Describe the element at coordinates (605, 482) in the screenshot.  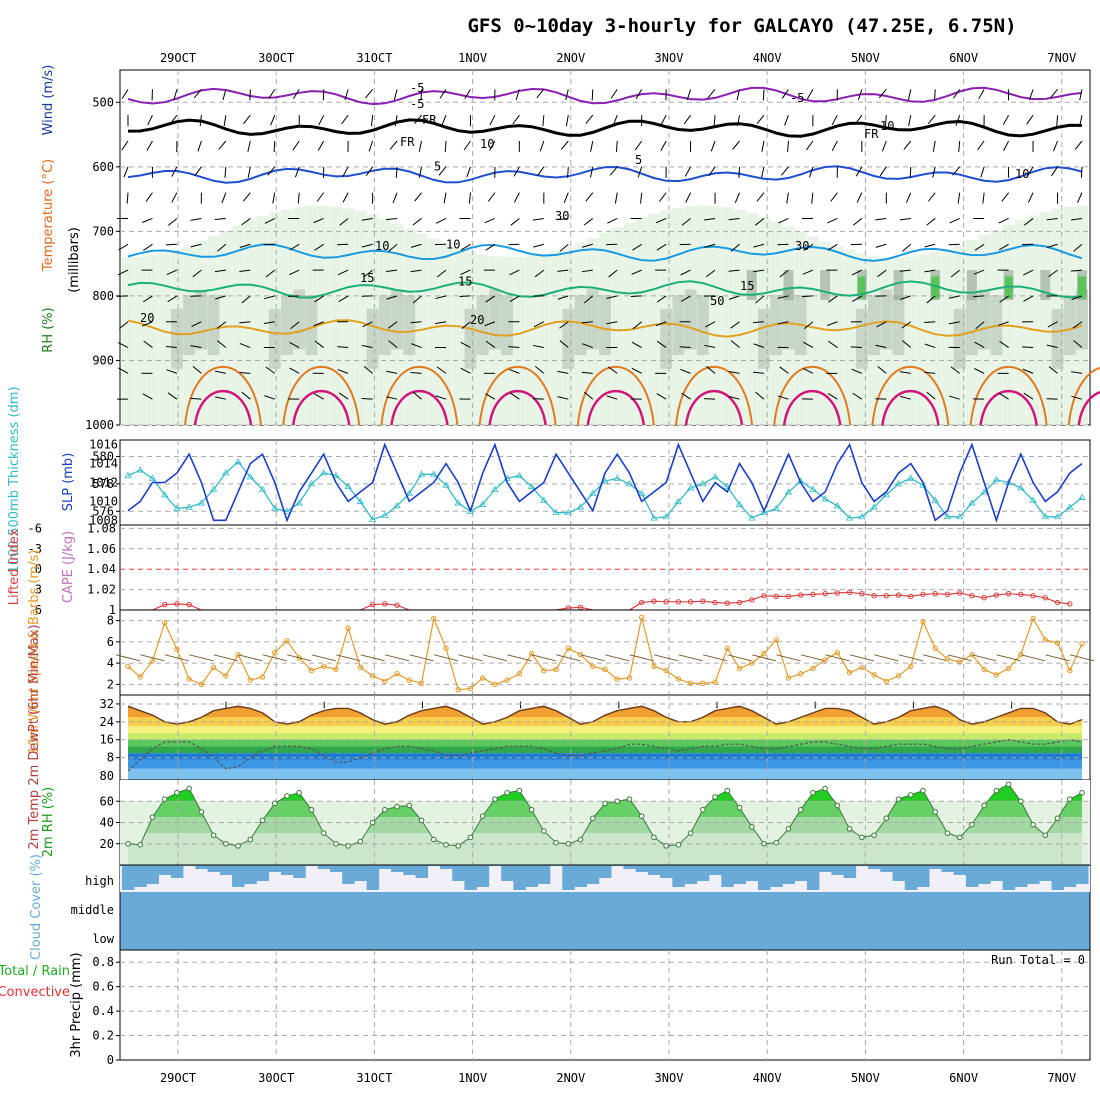
I see `thickness-frame` at that location.